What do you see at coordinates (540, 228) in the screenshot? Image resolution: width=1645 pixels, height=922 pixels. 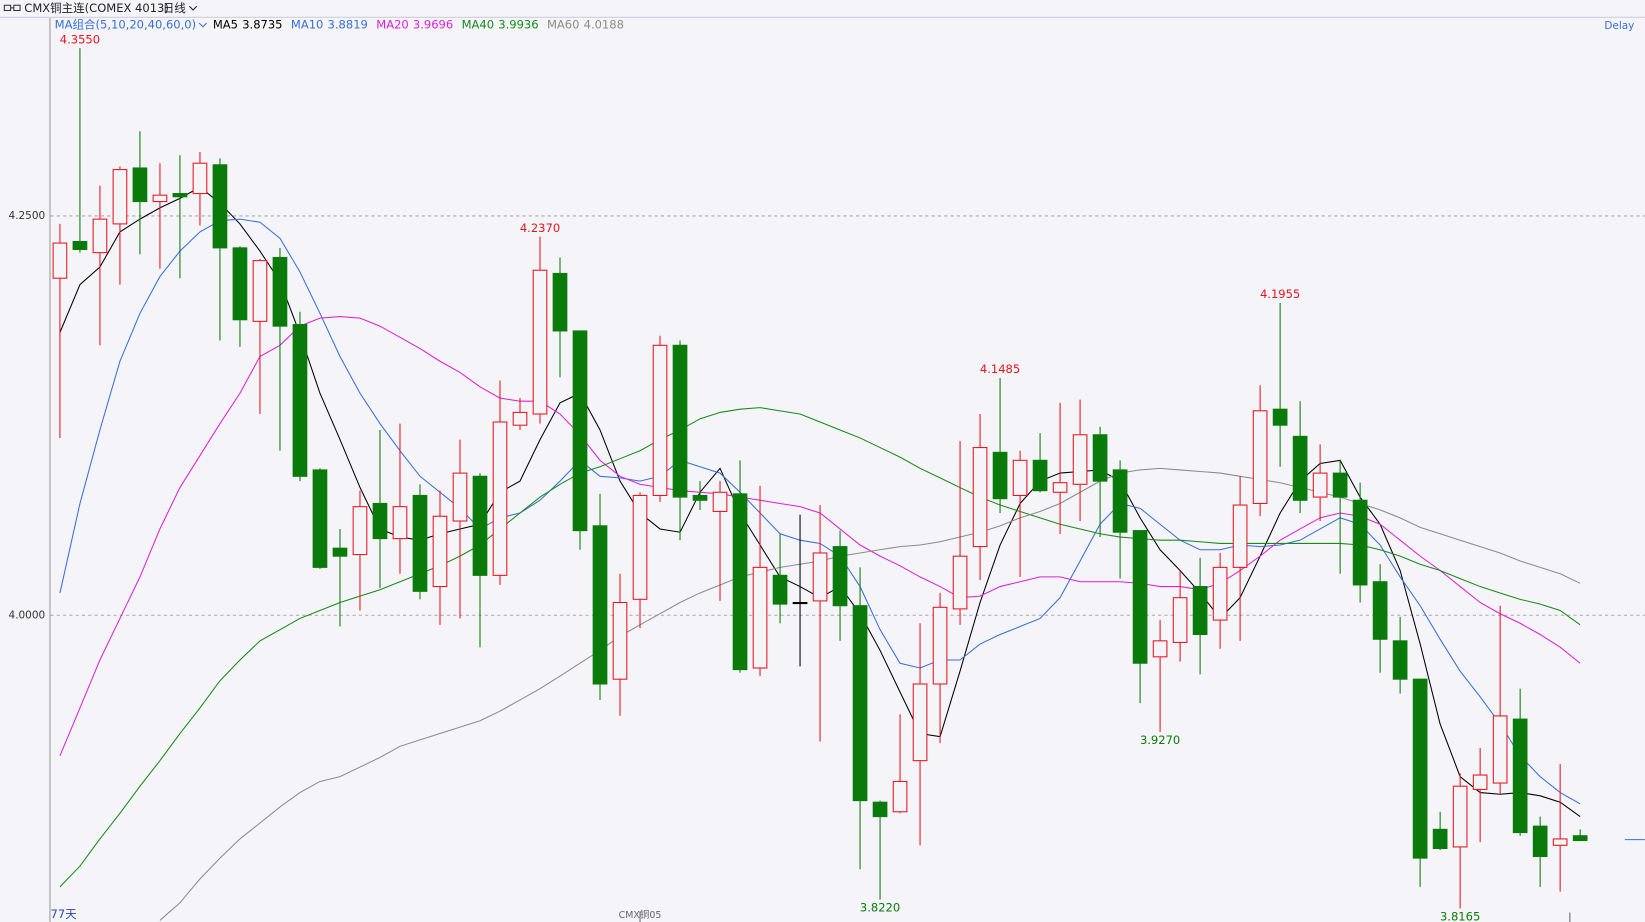 I see `extreme-label: 4.2370` at bounding box center [540, 228].